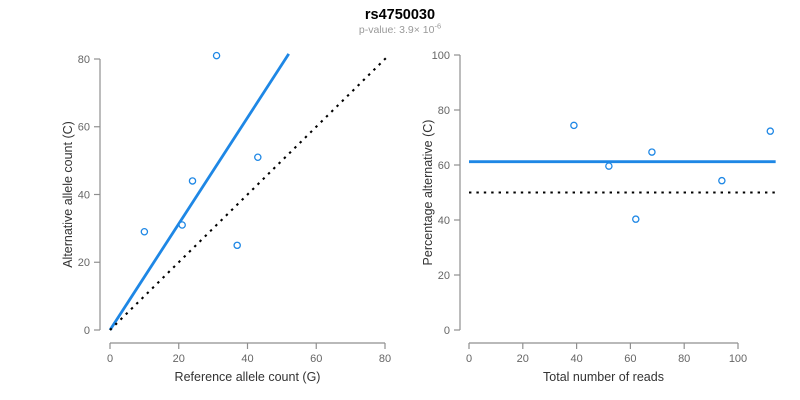 This screenshot has height=400, width=800. Describe the element at coordinates (248, 377) in the screenshot. I see `x-axis-title: Reference allele count (G)` at that location.